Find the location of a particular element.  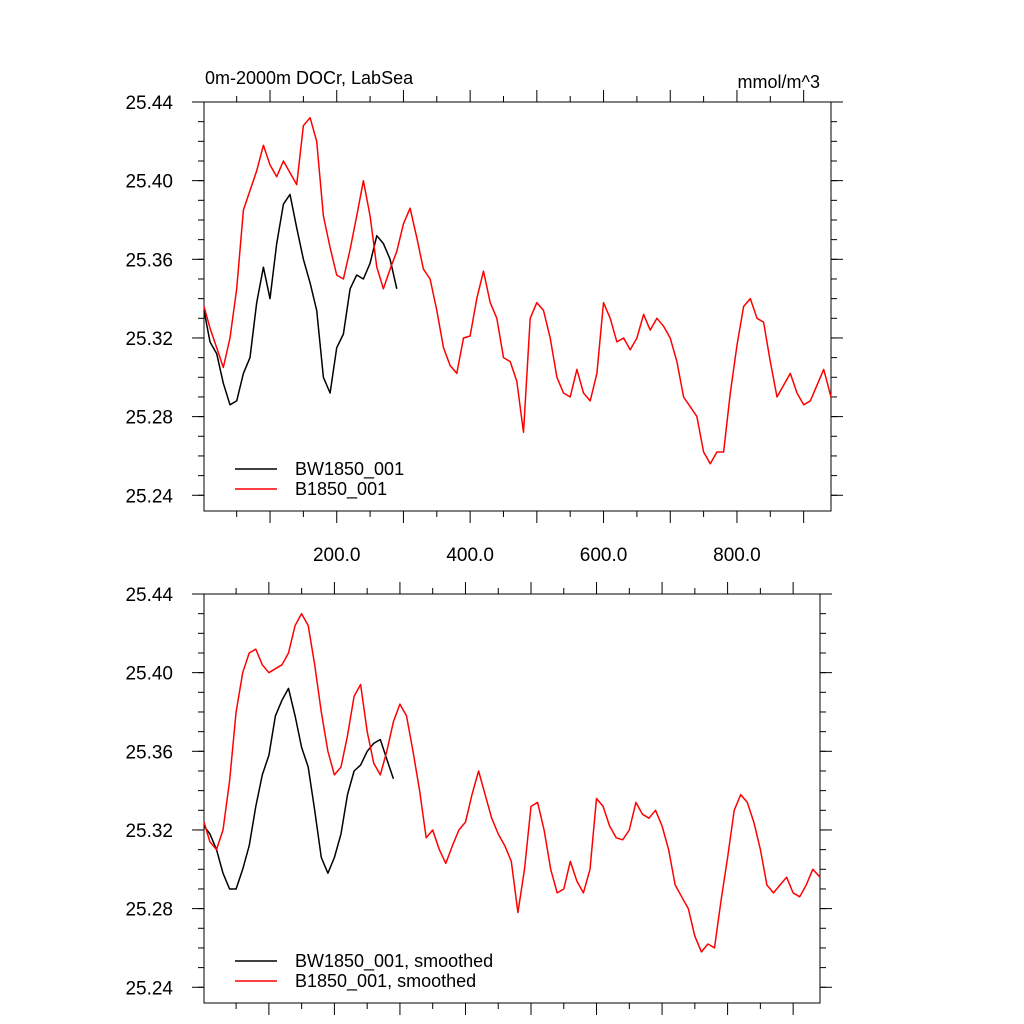

legend: BW1850_001 B1850_001 is located at coordinates (319, 479).